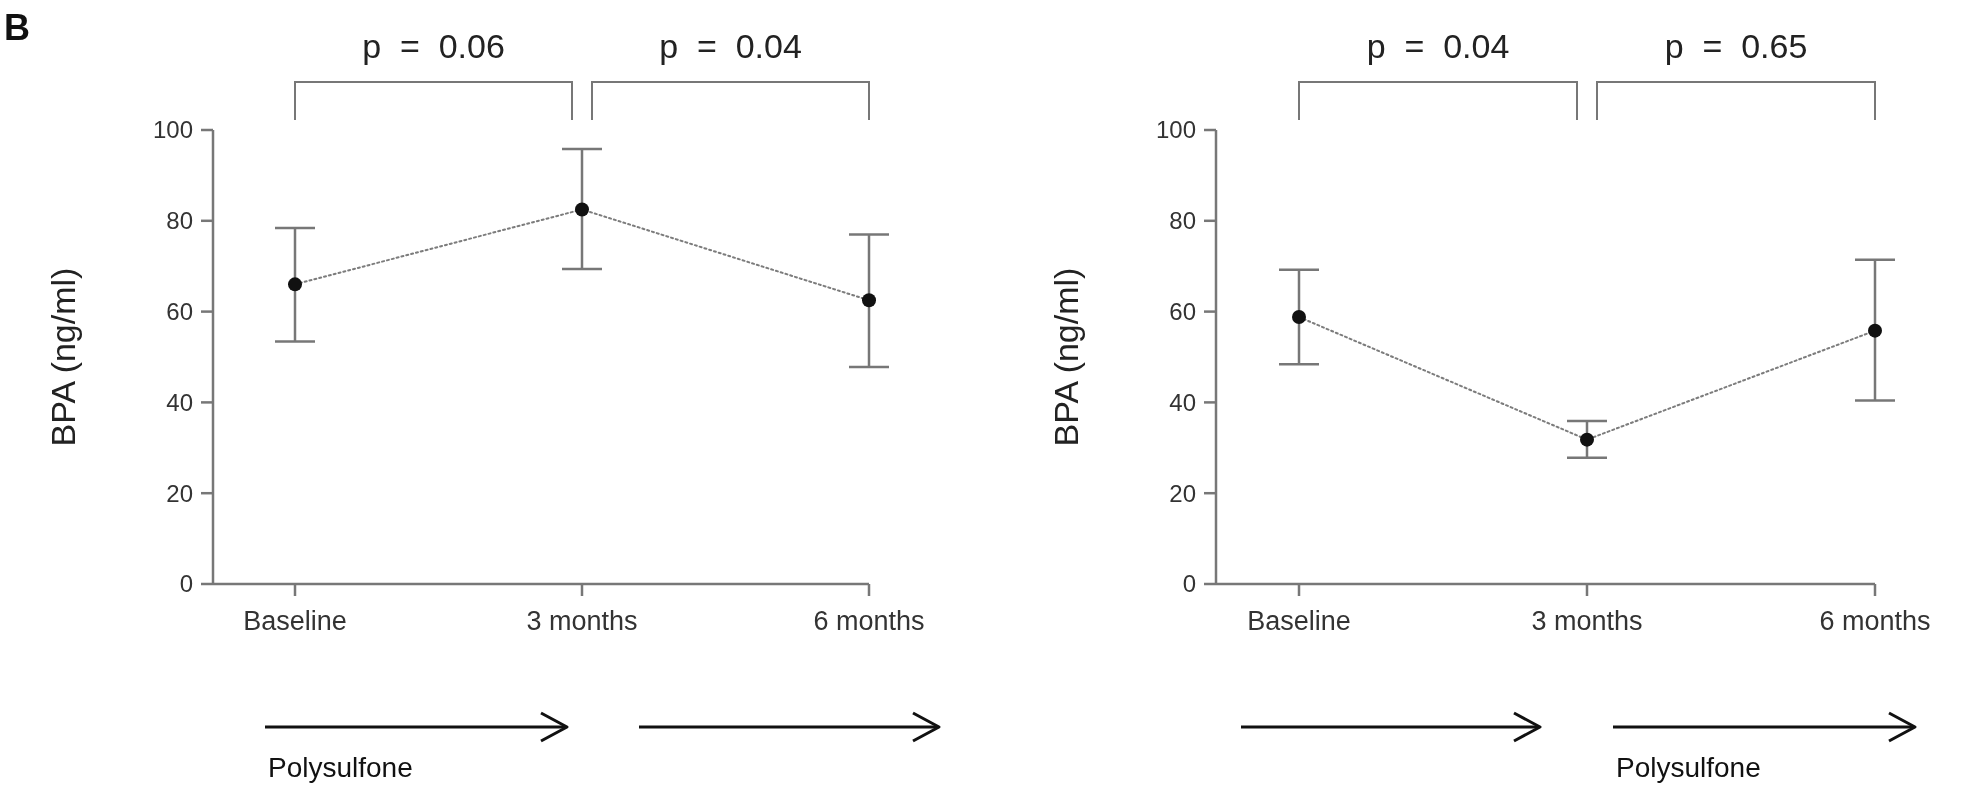  What do you see at coordinates (1736, 46) in the screenshot?
I see `text: p = 0.65` at bounding box center [1736, 46].